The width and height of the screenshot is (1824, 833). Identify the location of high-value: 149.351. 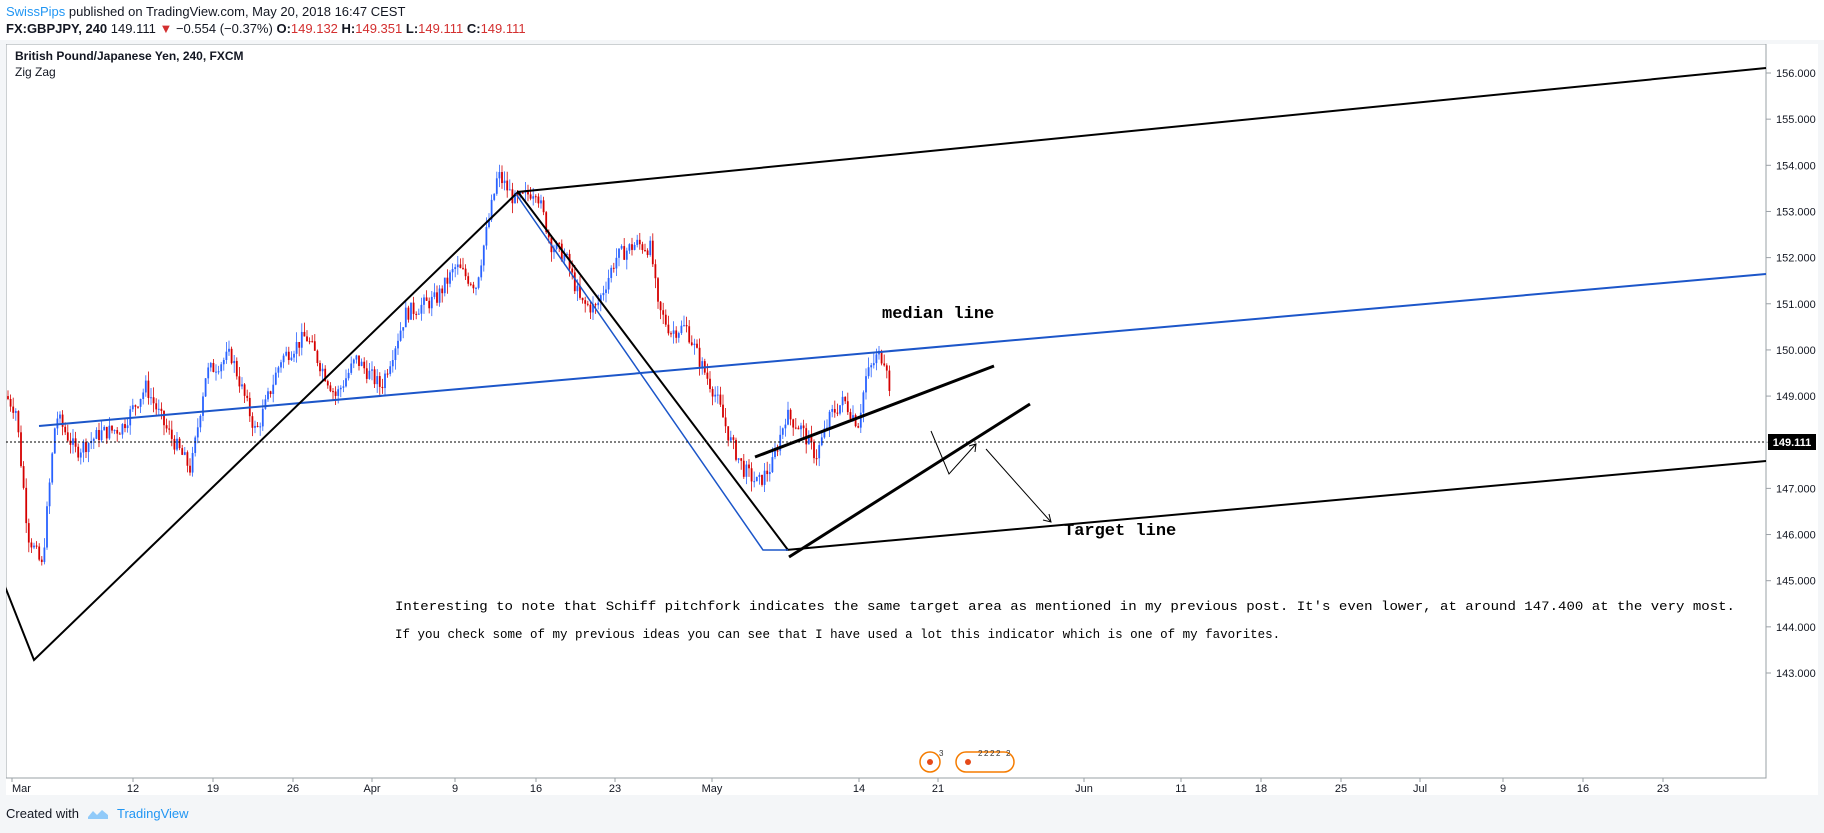
(379, 28).